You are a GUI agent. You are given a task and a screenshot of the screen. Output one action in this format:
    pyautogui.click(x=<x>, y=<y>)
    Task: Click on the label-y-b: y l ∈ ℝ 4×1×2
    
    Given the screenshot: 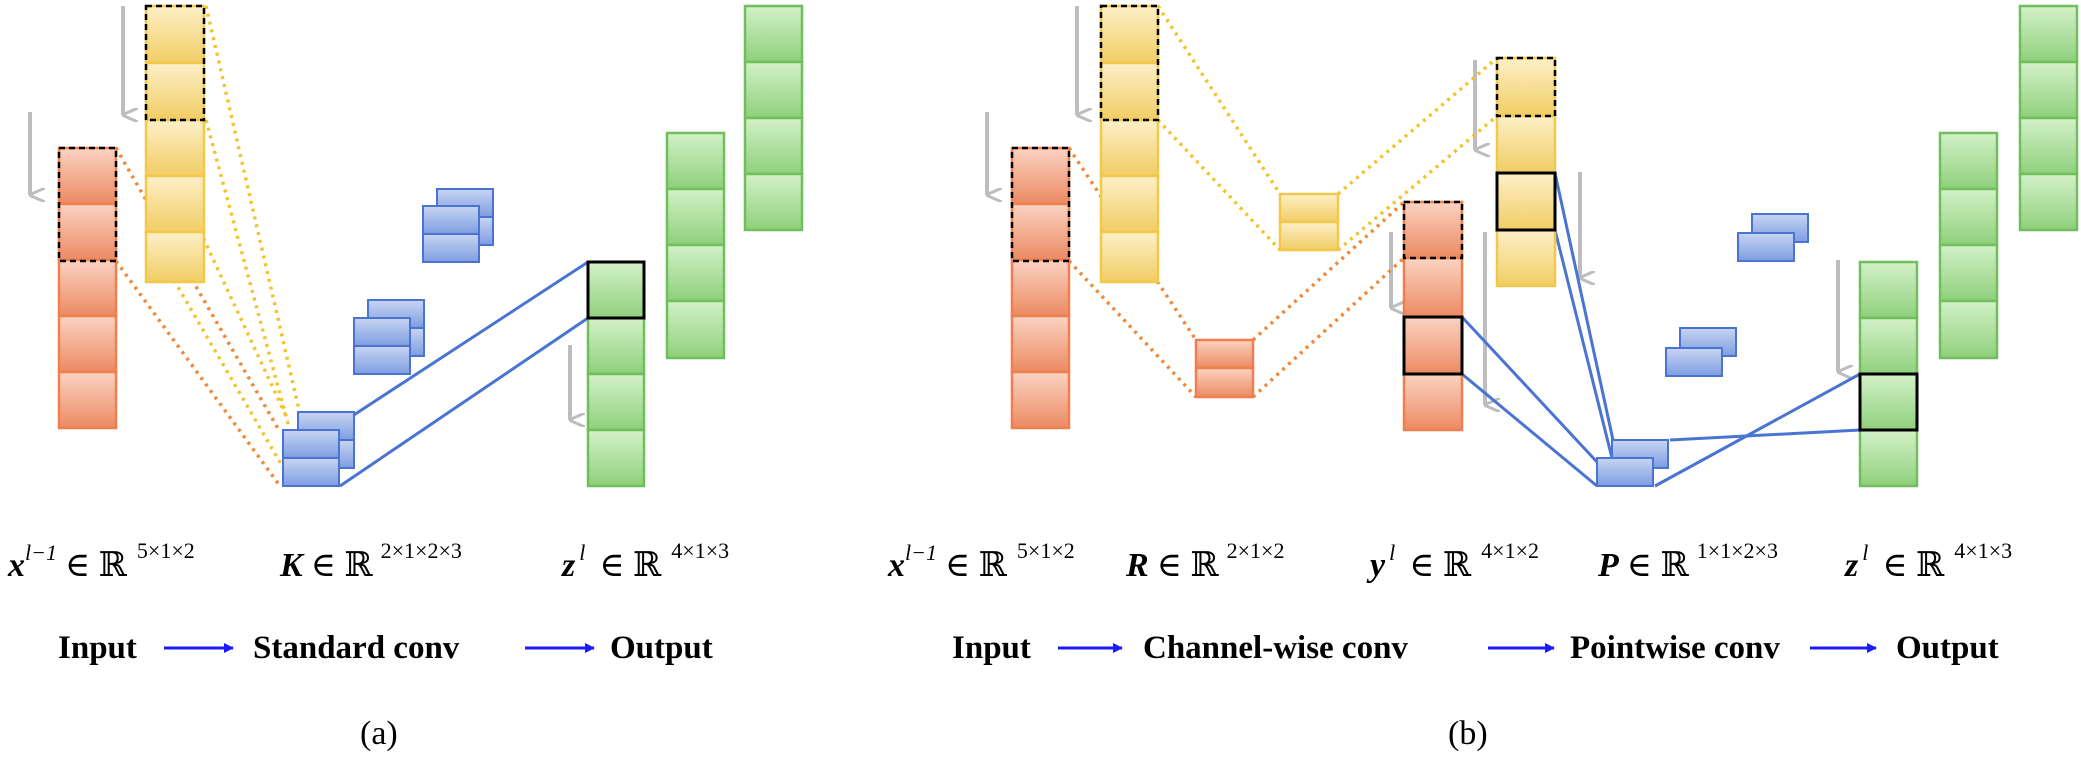 What is the action you would take?
    pyautogui.click(x=1452, y=561)
    